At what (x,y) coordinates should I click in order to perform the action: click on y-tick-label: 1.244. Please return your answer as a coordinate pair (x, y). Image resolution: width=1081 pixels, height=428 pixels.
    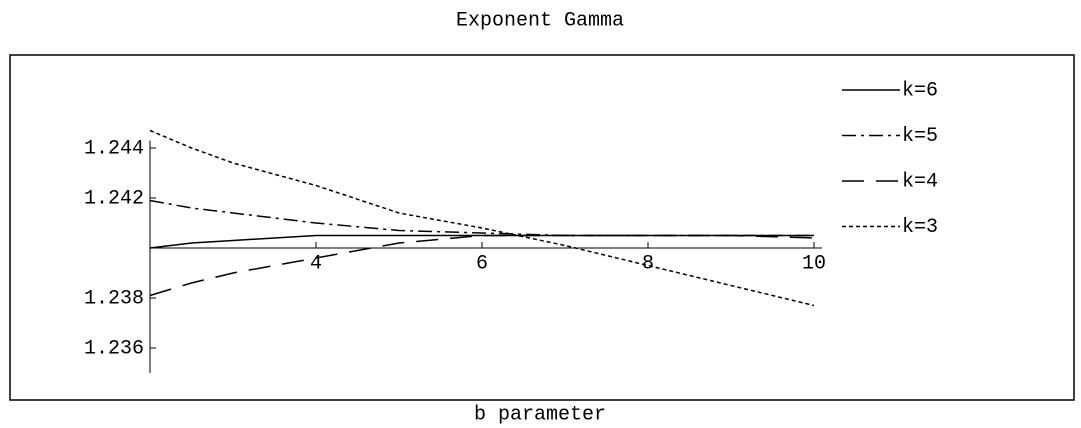
    Looking at the image, I should click on (114, 148).